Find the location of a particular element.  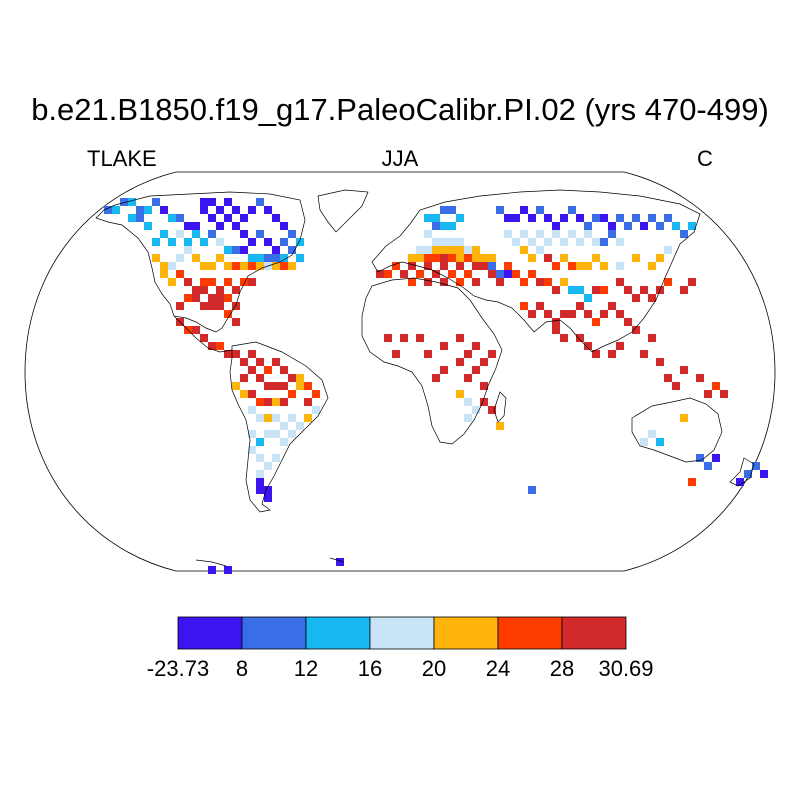

coastline-antarctic-fragment is located at coordinates (337, 560).